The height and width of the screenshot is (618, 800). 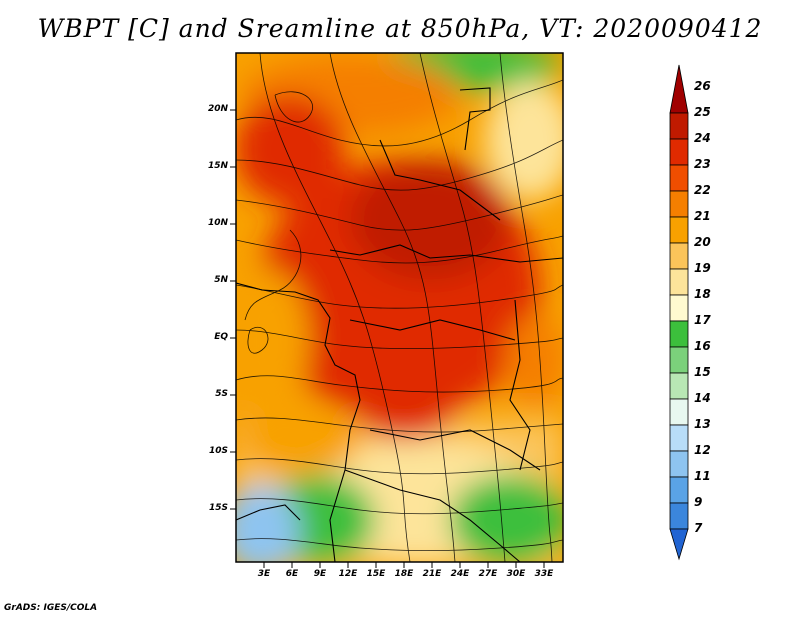 I want to click on lat-label: 15N, so click(x=217, y=166).